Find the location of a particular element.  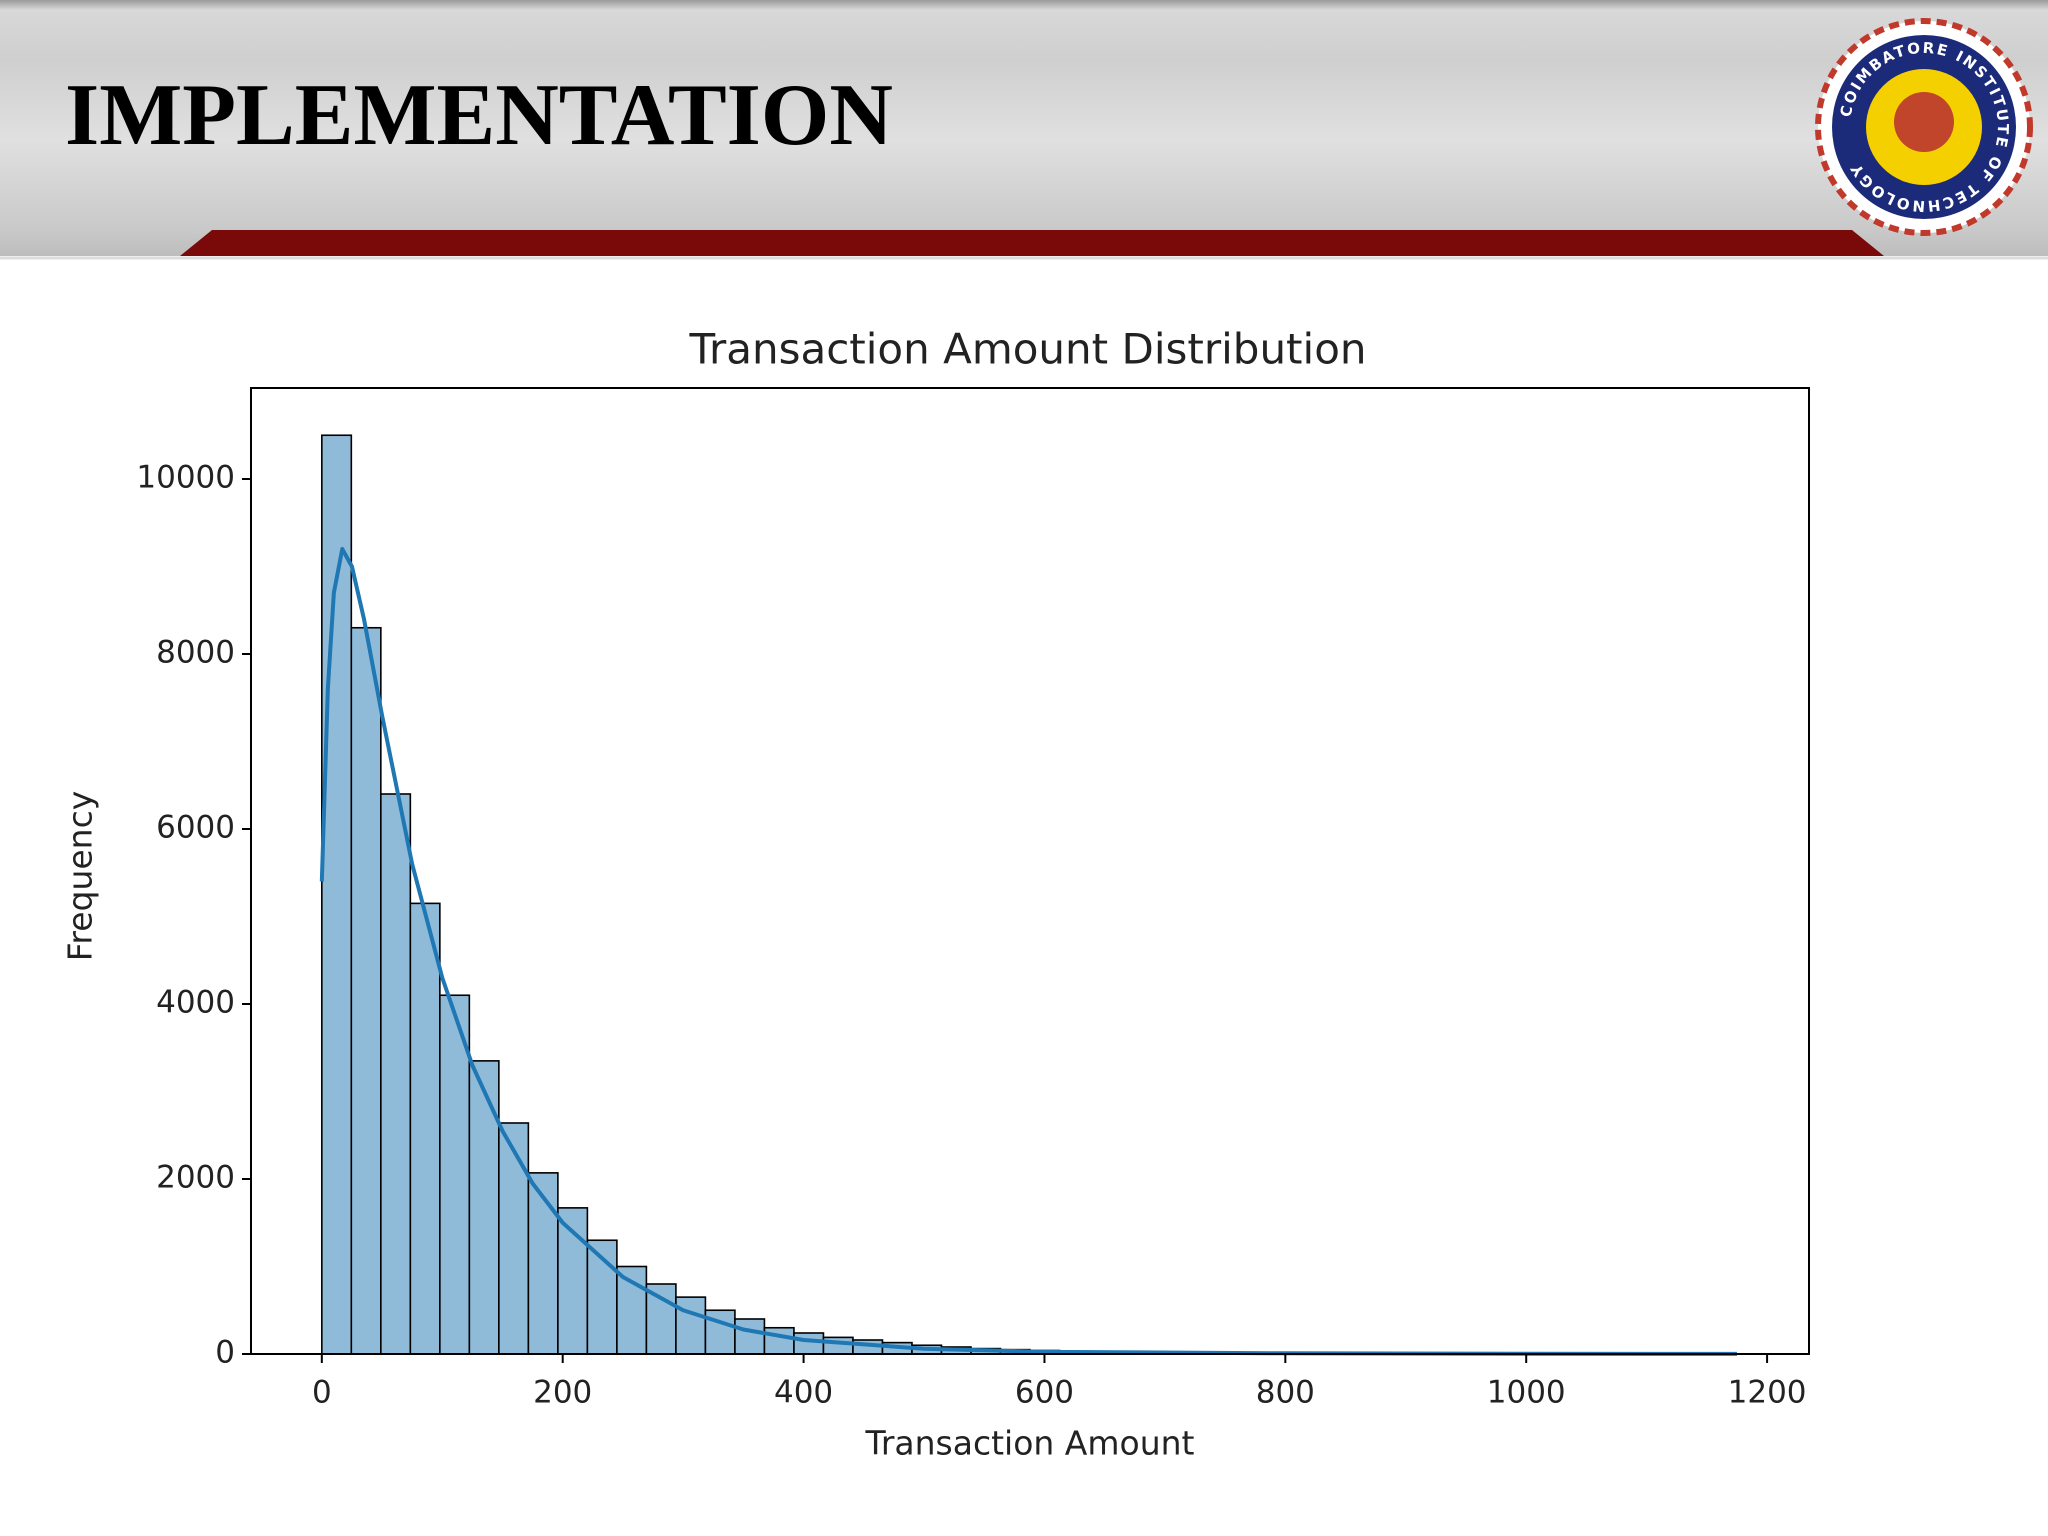

y-tick-label: 4000 is located at coordinates (195, 1003).